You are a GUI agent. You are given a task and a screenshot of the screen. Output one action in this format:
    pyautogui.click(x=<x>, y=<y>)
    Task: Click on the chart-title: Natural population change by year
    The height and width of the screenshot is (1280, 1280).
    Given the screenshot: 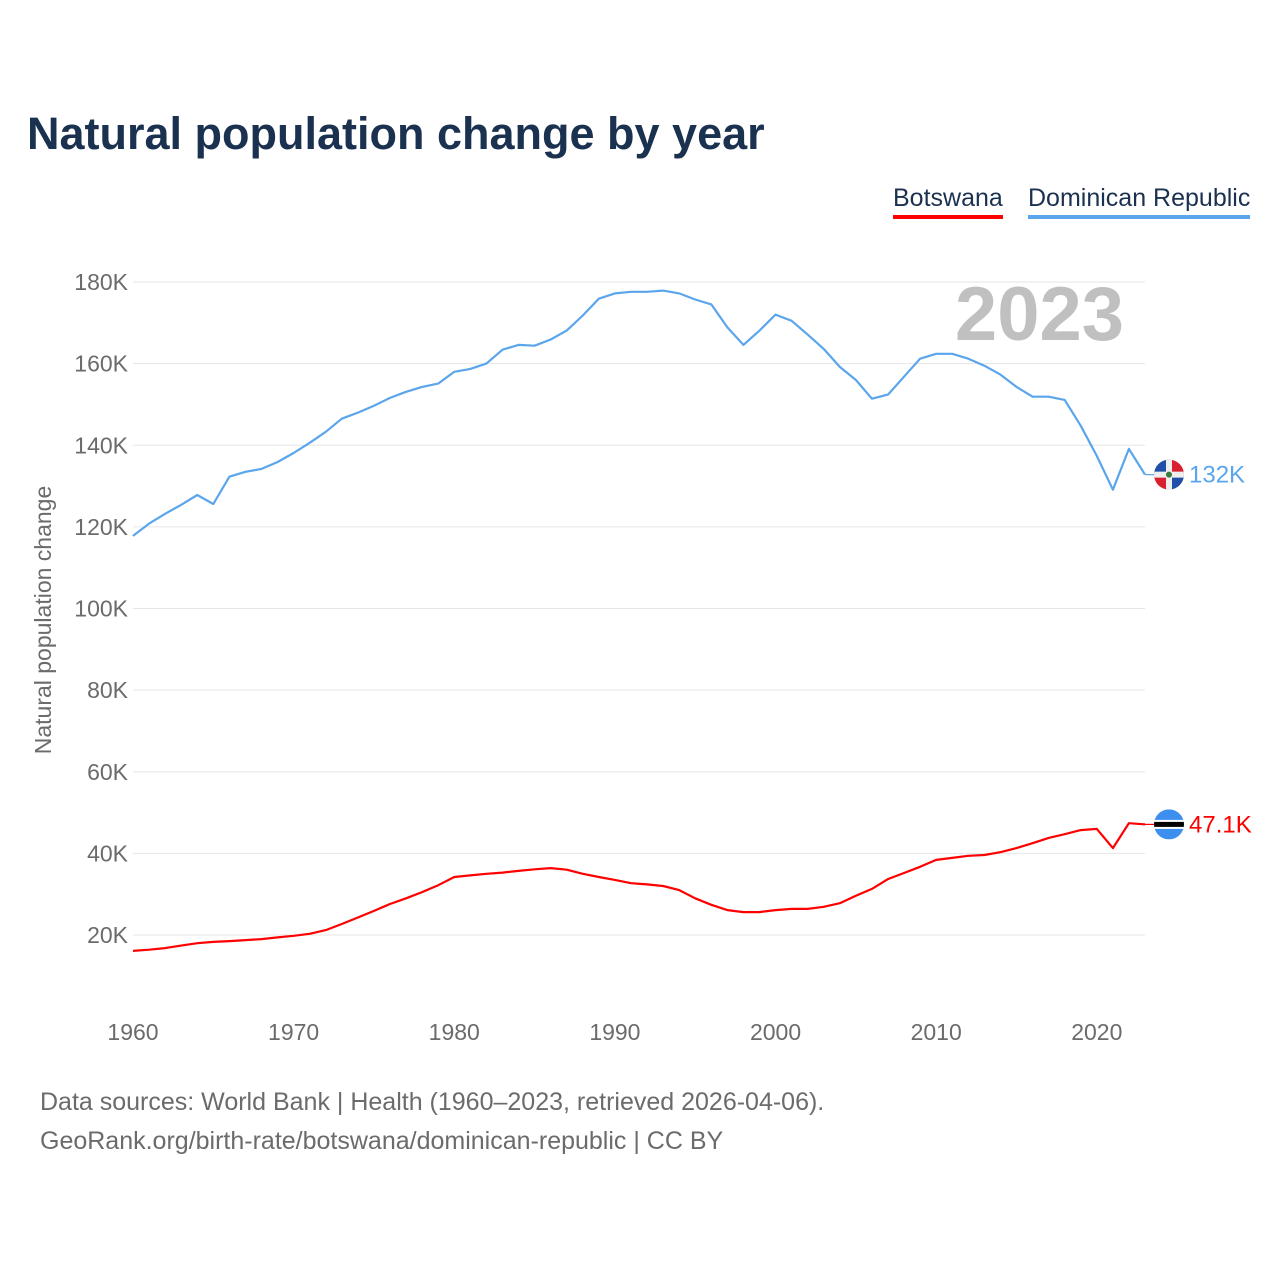 What is the action you would take?
    pyautogui.click(x=396, y=133)
    